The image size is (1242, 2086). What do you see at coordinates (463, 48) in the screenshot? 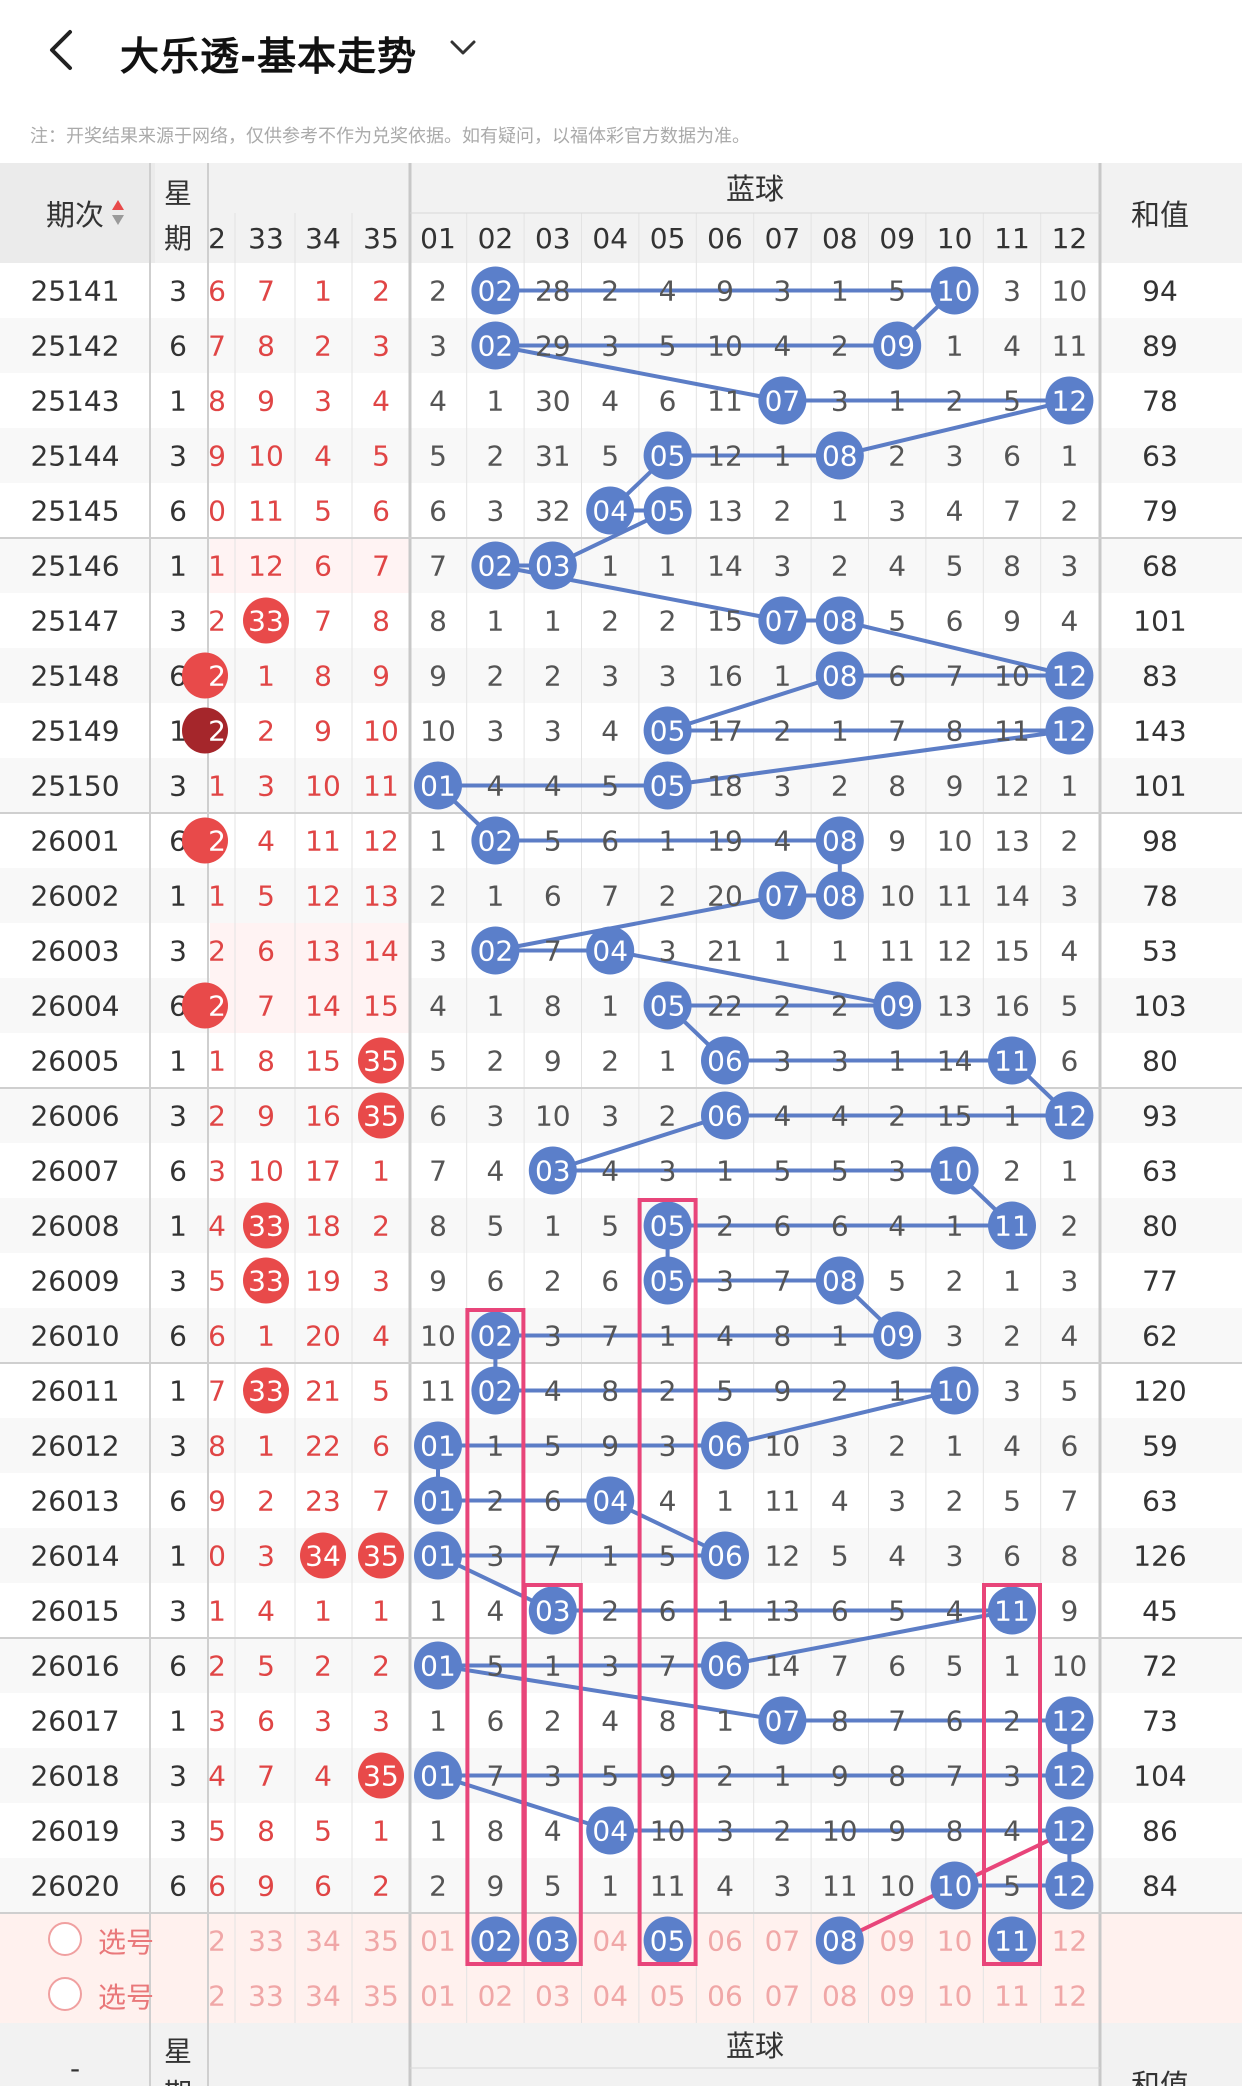
I see `chevron-down-icon` at bounding box center [463, 48].